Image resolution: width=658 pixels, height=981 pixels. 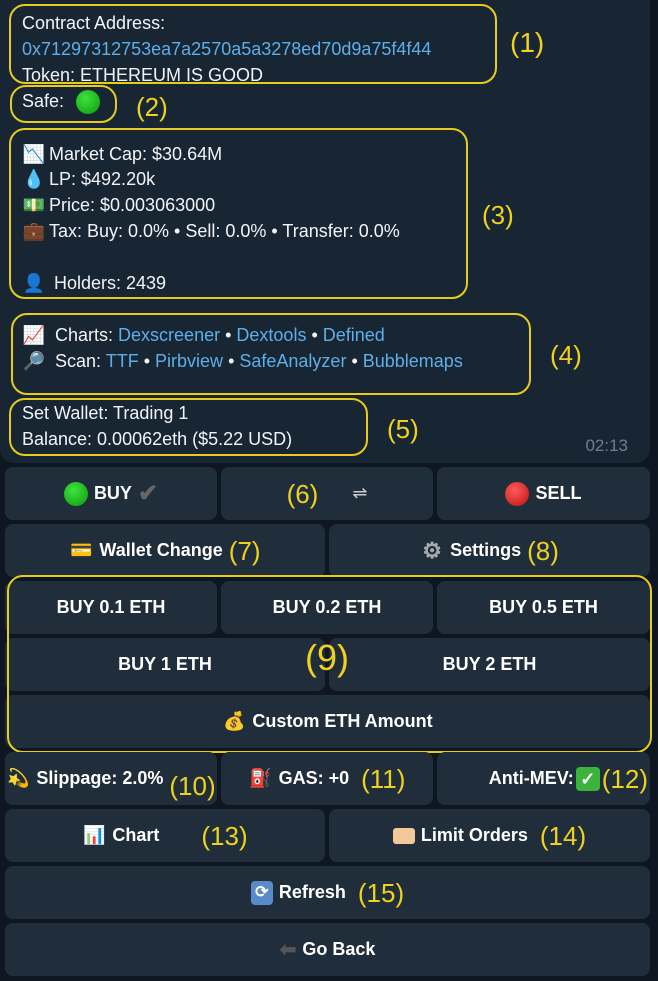 What do you see at coordinates (517, 493) in the screenshot?
I see `red-circle-icon` at bounding box center [517, 493].